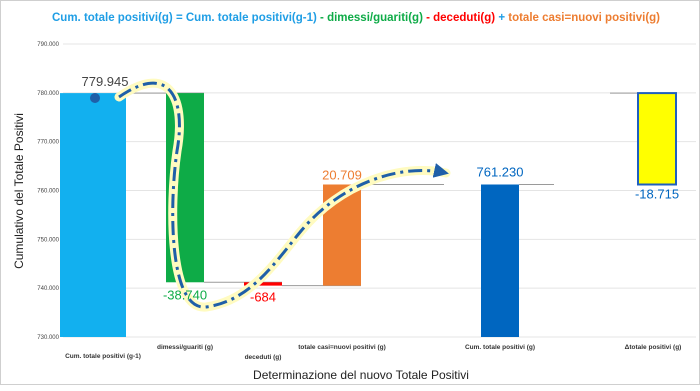  What do you see at coordinates (584, 18) in the screenshot?
I see `chart-title-part-6: totale casi=nuovi positivi(g)` at bounding box center [584, 18].